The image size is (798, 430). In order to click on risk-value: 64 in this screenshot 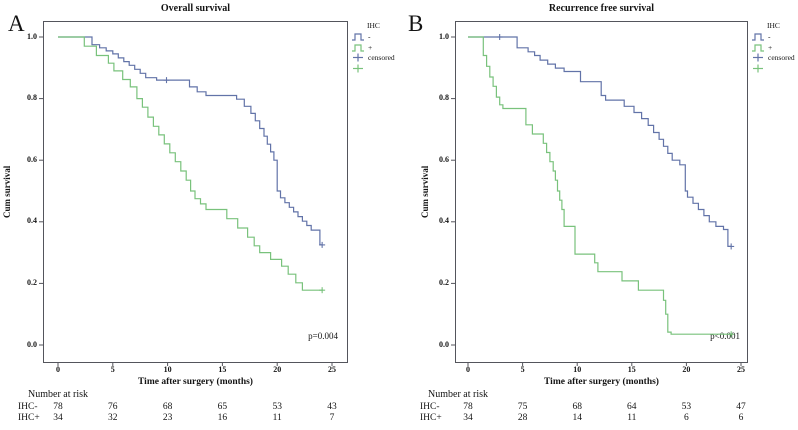, I will do `click(632, 407)`.